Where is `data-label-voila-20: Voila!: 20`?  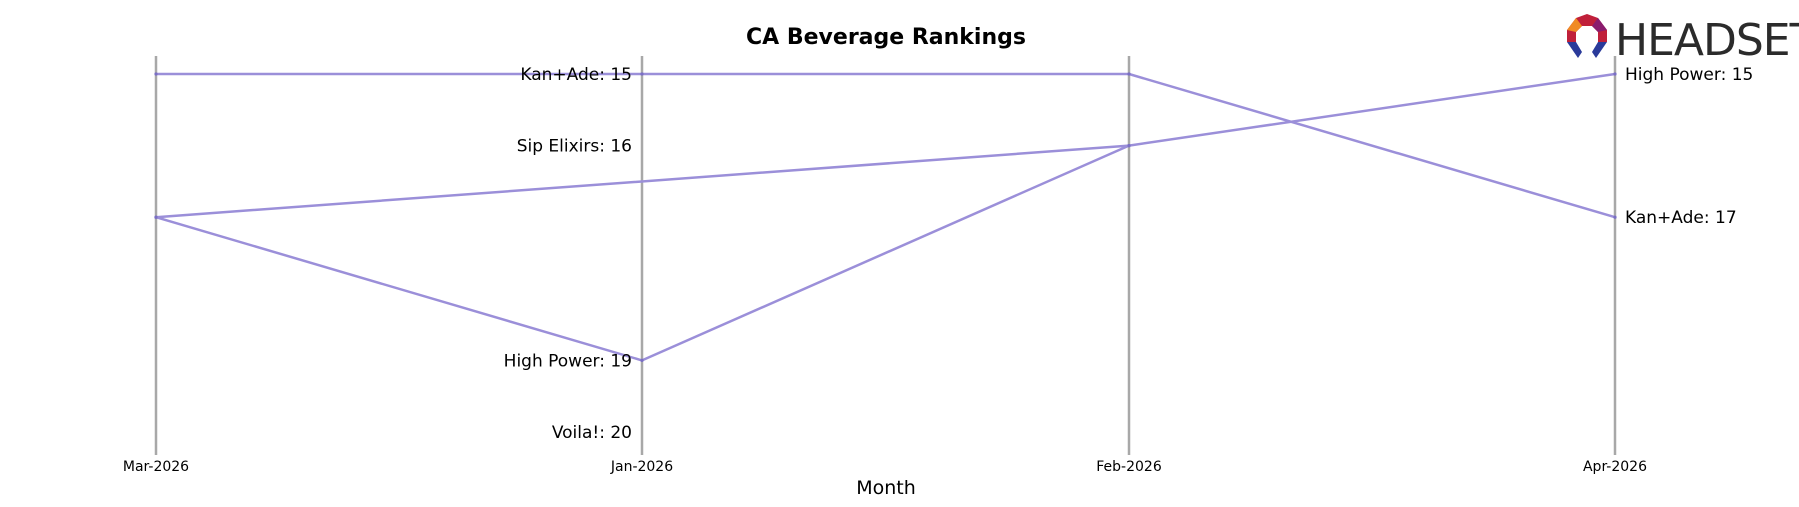 data-label-voila-20: Voila!: 20 is located at coordinates (592, 433).